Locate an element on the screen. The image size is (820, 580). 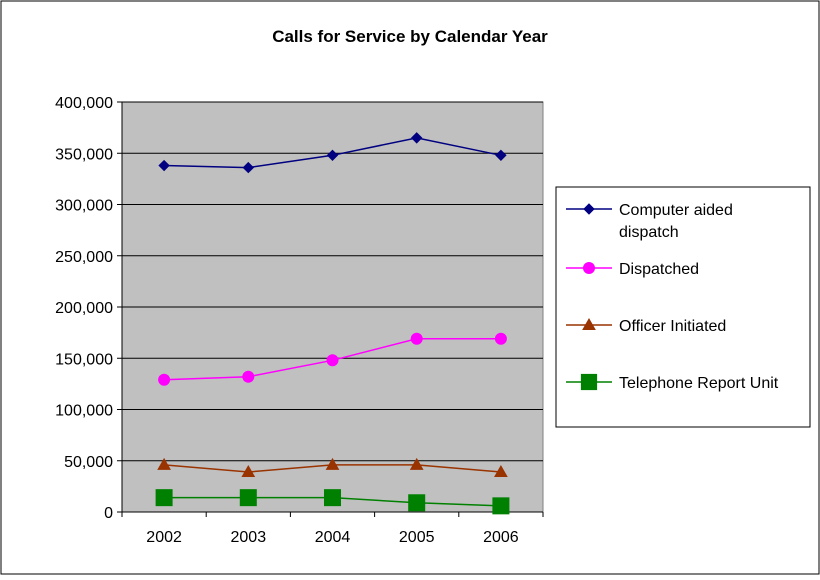
y-tick-label: 0 is located at coordinates (108, 513).